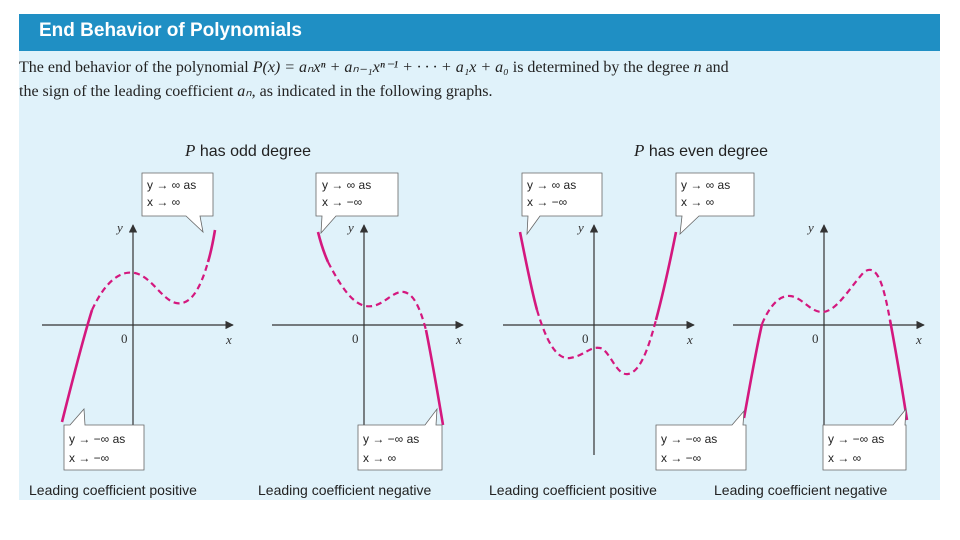  I want to click on label-even-negative: Leading coefficient negative, so click(801, 490).